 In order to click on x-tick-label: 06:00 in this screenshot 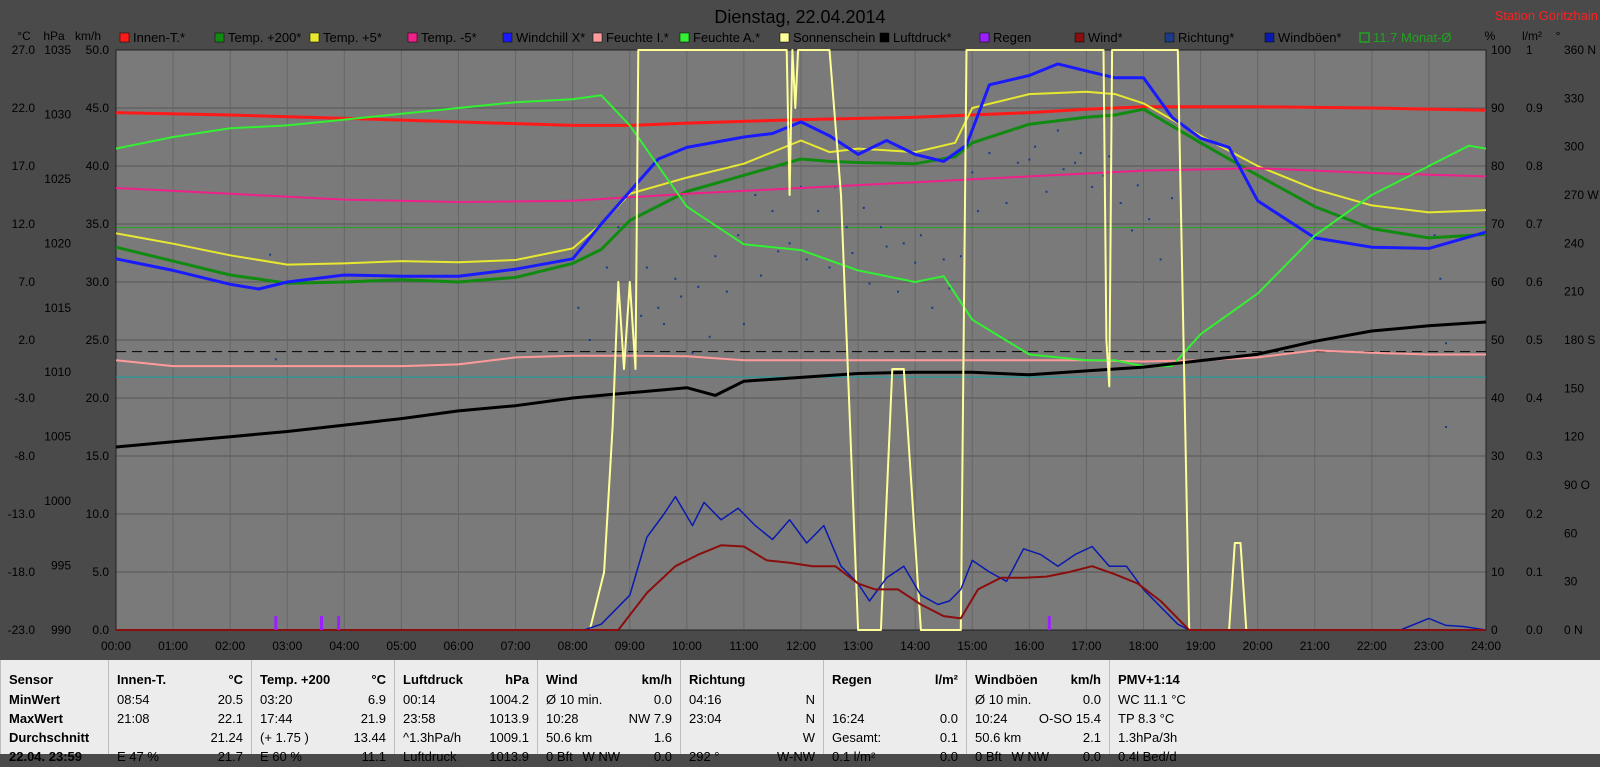, I will do `click(458, 646)`.